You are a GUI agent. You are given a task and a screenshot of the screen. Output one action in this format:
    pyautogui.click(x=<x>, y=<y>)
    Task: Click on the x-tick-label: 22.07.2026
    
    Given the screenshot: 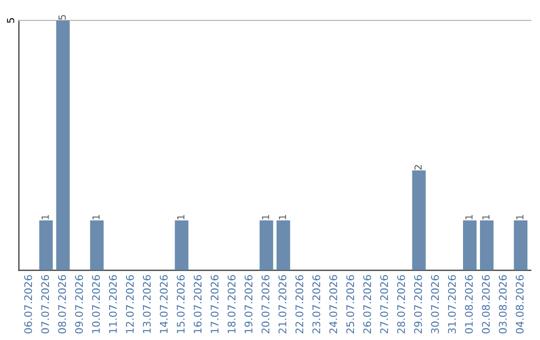 What is the action you would take?
    pyautogui.click(x=299, y=304)
    